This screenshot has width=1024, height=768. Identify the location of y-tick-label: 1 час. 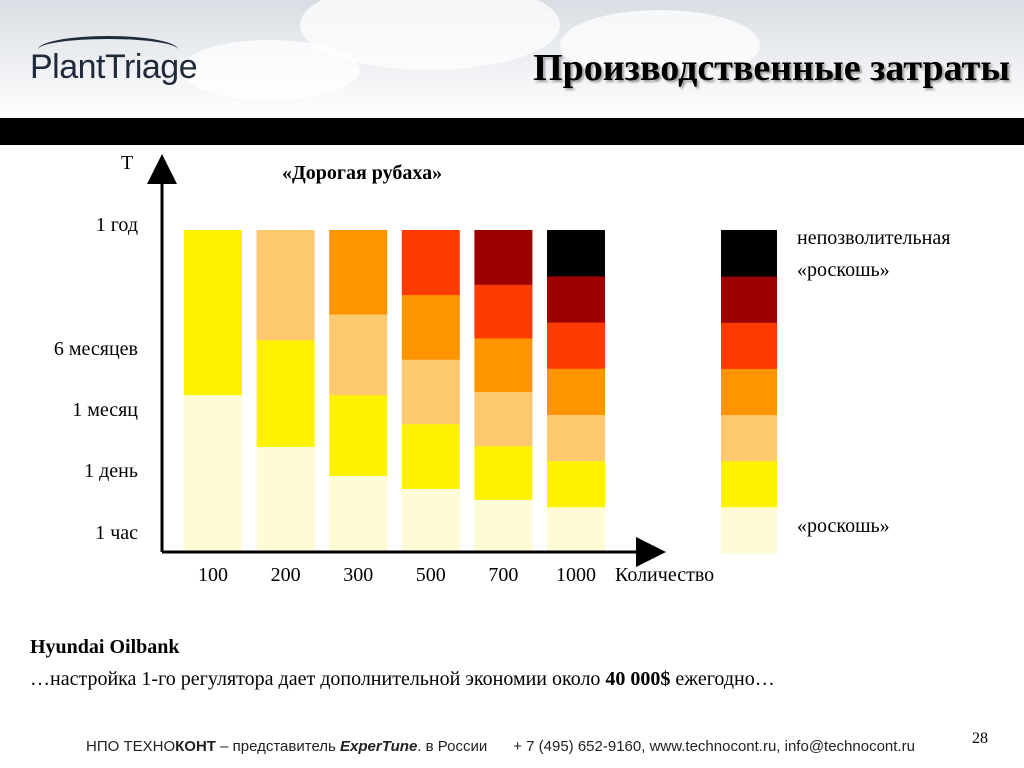
(116, 533).